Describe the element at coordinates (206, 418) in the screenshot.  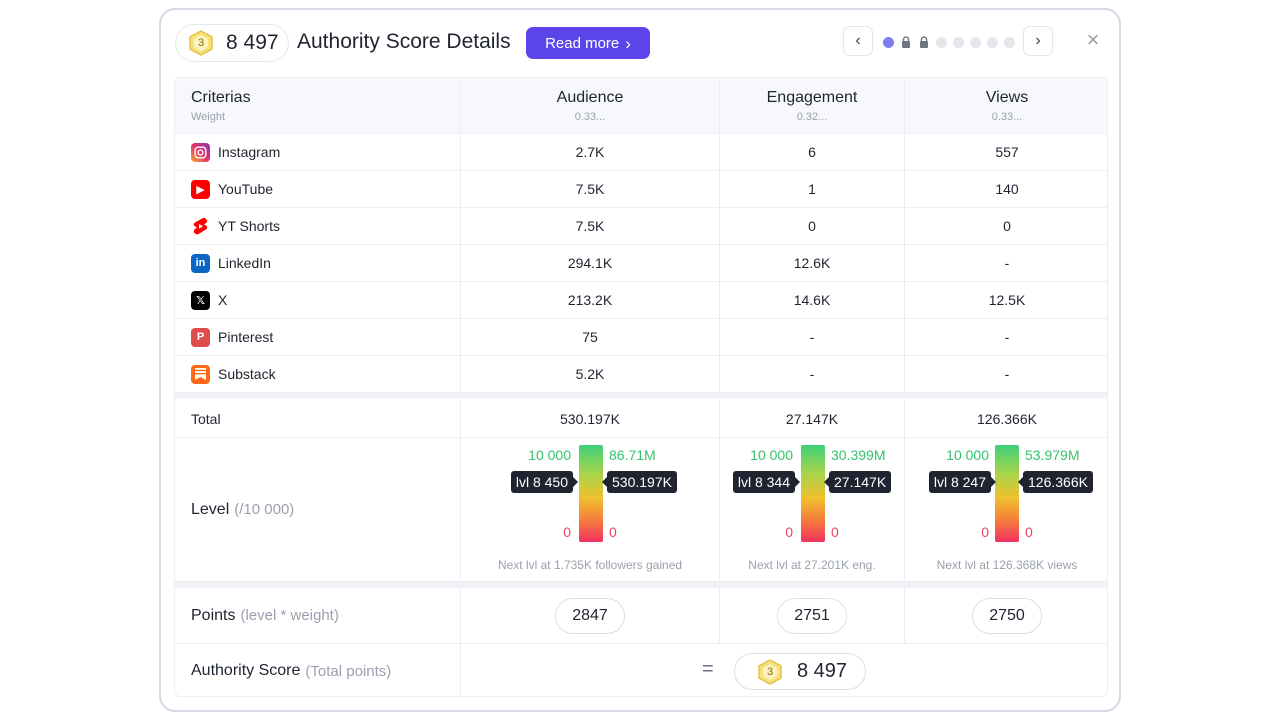
I see `total-label: Total` at that location.